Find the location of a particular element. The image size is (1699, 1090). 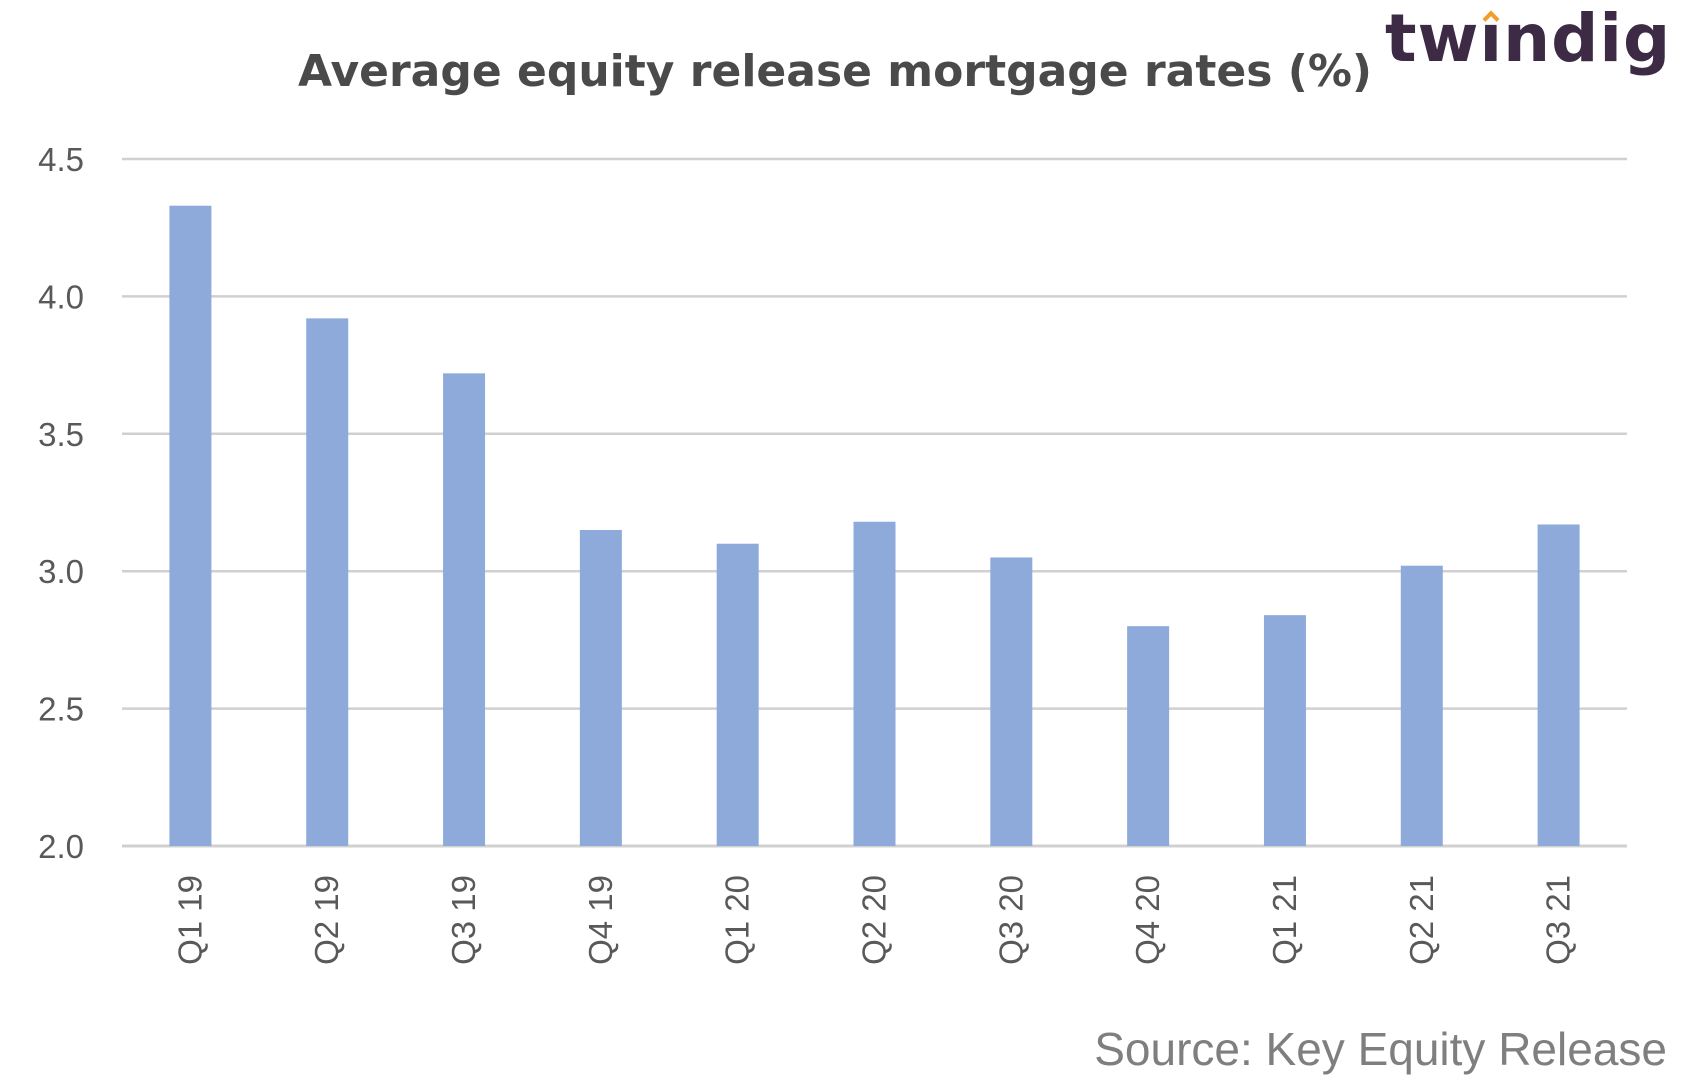

y-tick-label: 3.0 is located at coordinates (61, 571).